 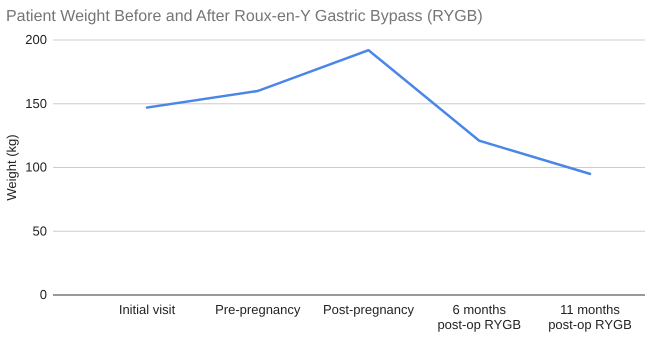 I want to click on y-tick-label: 150, so click(x=36, y=103).